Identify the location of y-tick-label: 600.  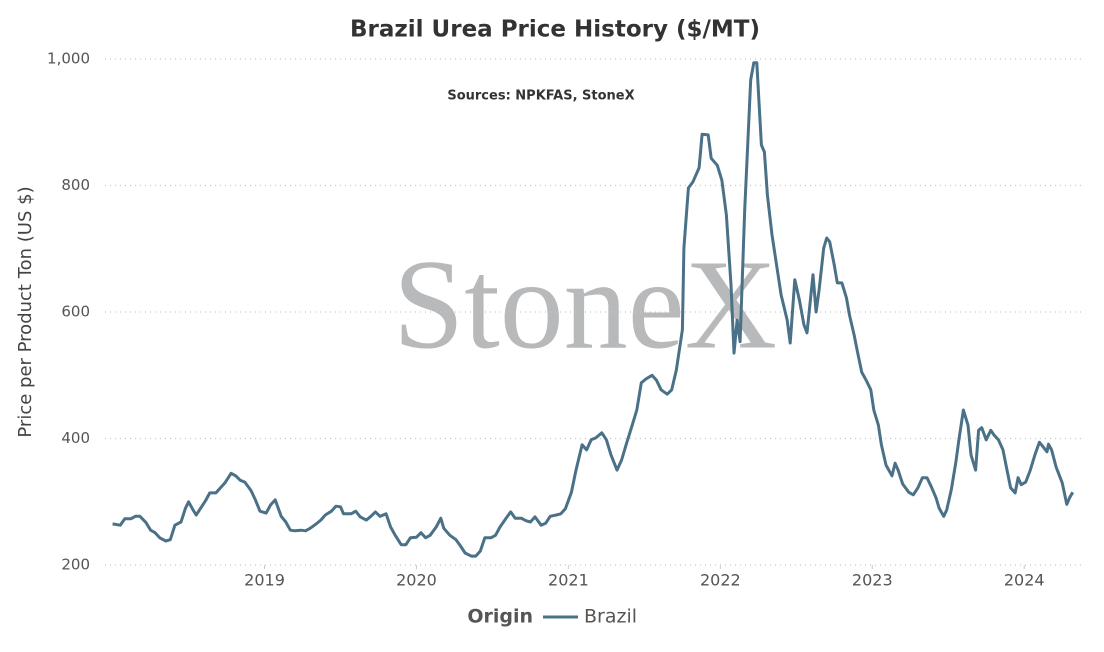
(75, 312).